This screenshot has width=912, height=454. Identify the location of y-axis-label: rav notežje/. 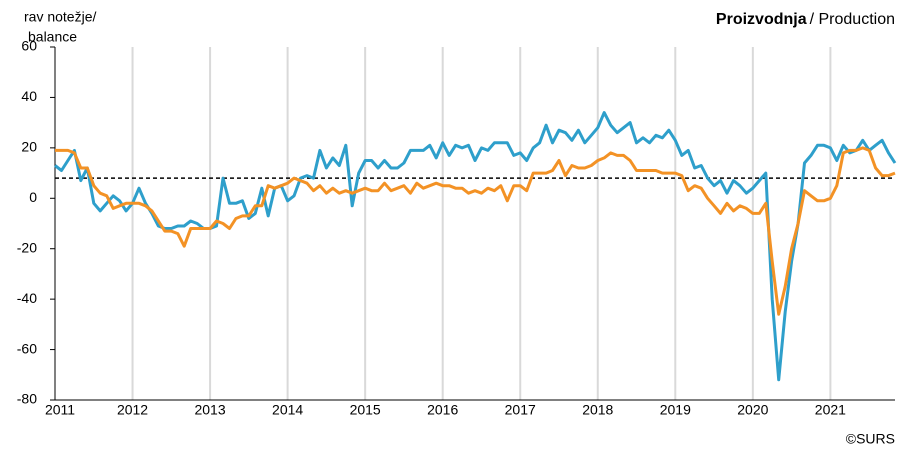
(60, 17).